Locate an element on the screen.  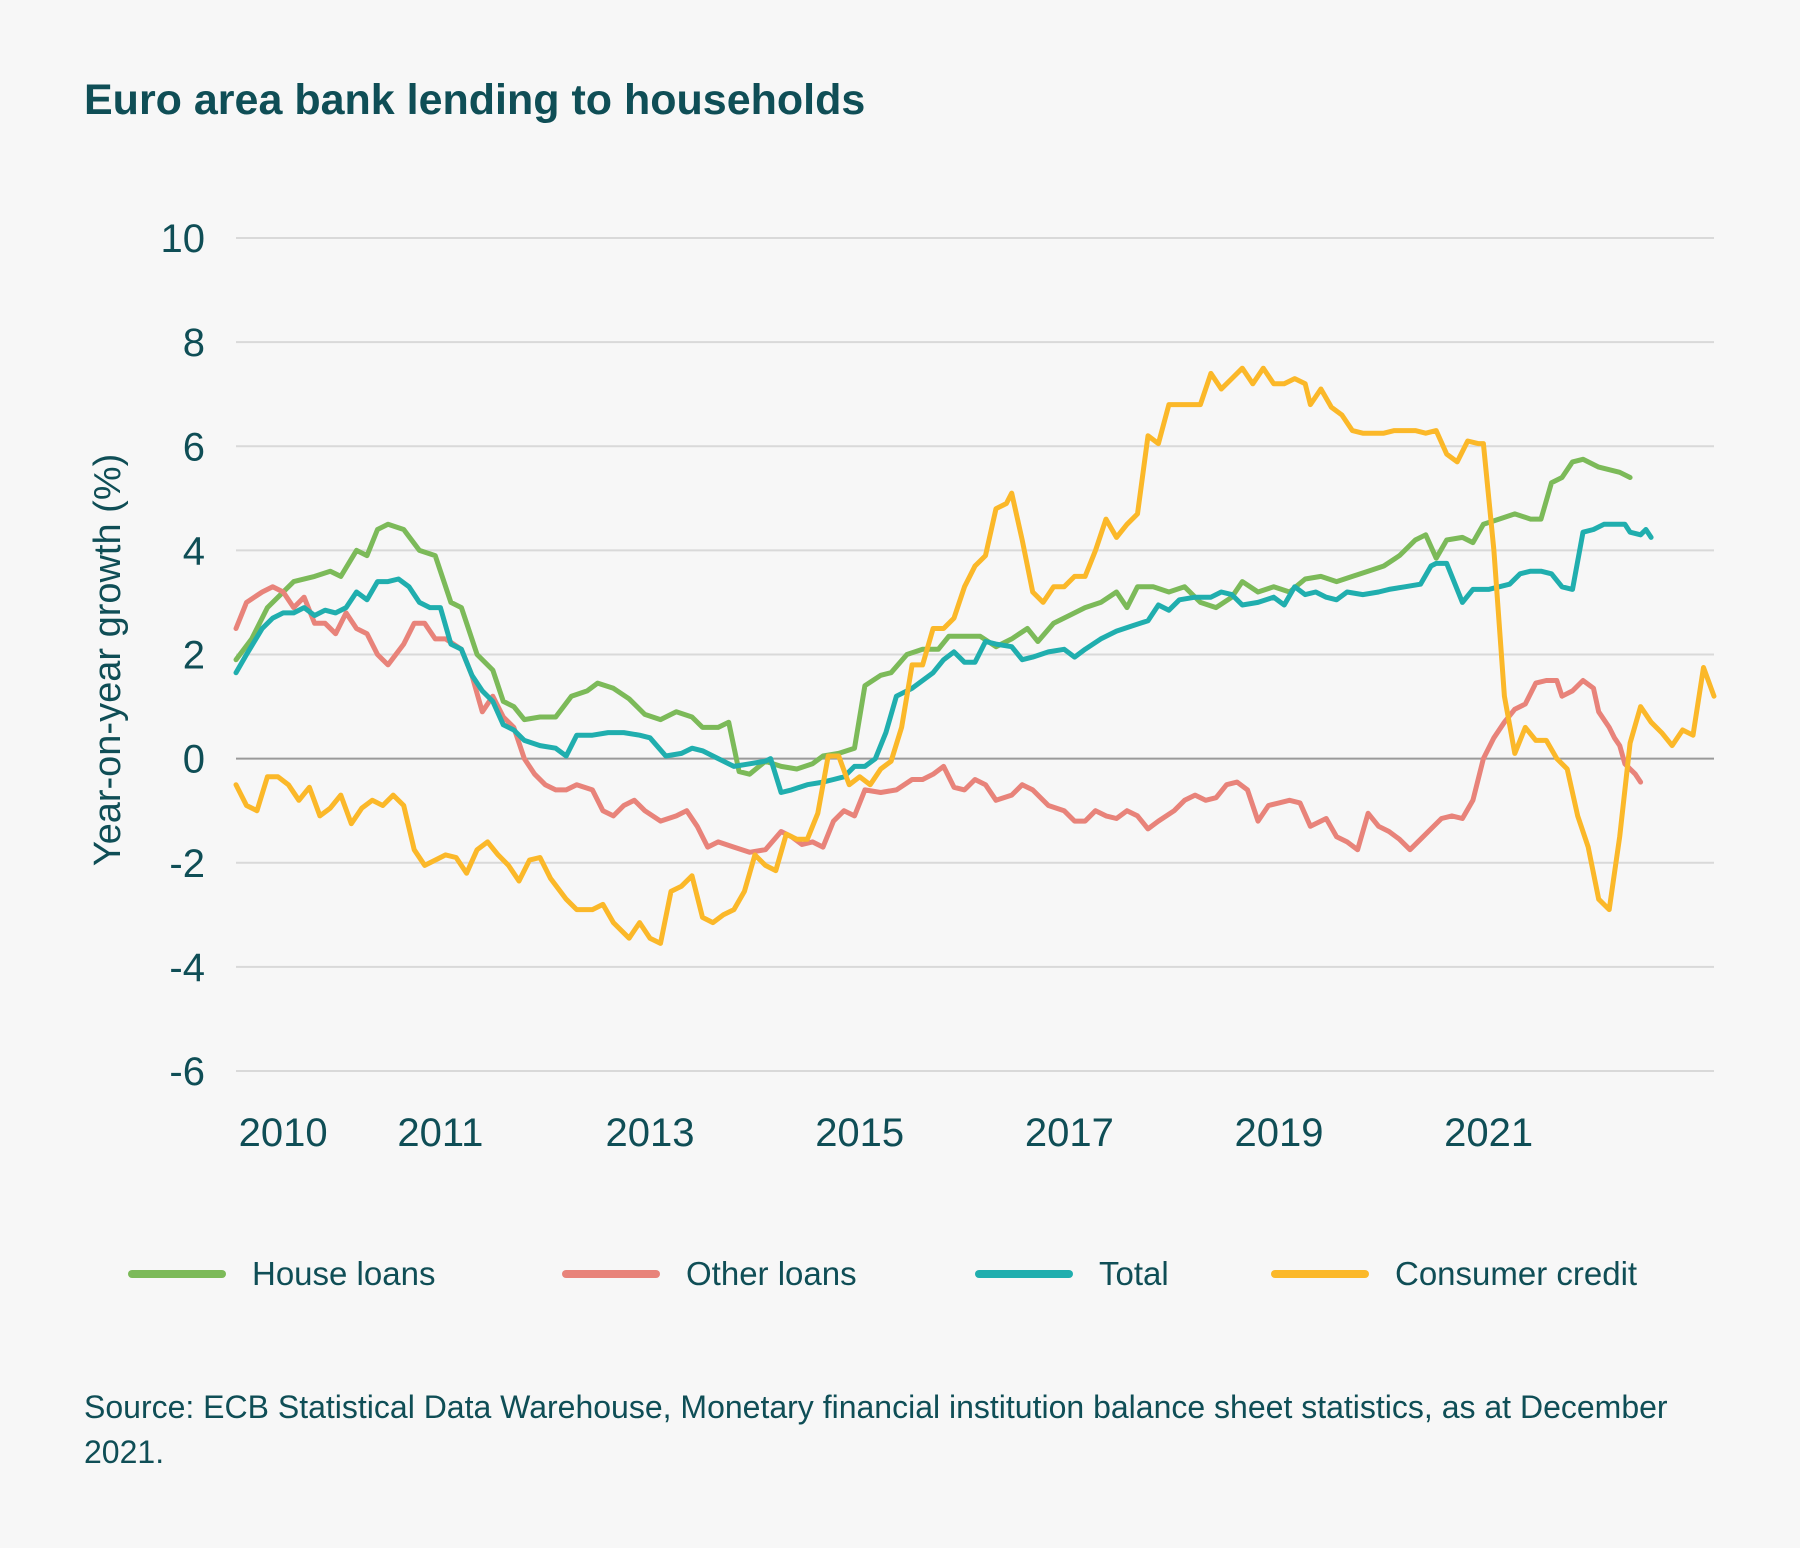
legend-label: House loans is located at coordinates (344, 1273).